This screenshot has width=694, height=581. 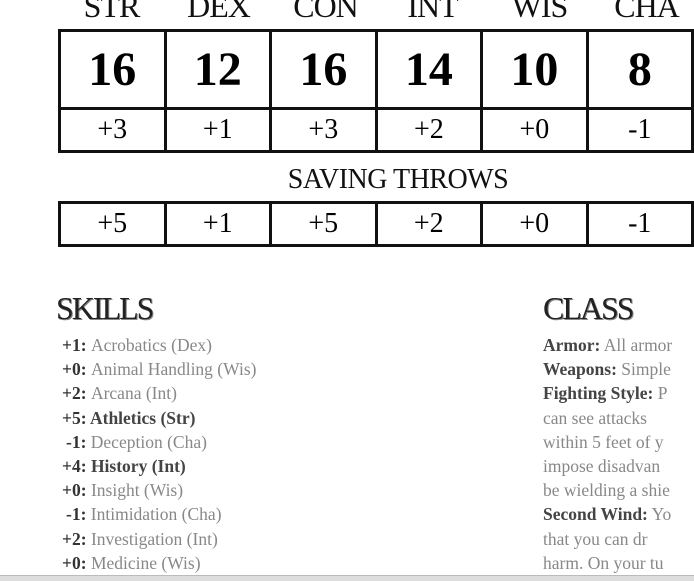 I want to click on feature-text: can see attacks, so click(x=595, y=417).